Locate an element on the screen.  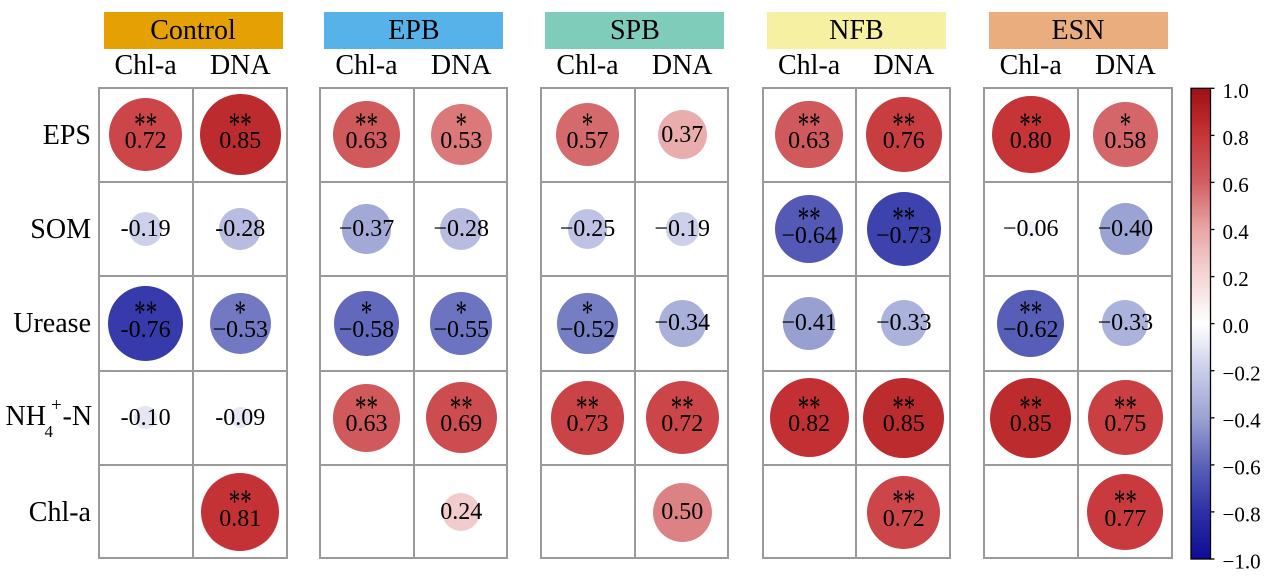
svg-text: 0.2 is located at coordinates (1236, 279).